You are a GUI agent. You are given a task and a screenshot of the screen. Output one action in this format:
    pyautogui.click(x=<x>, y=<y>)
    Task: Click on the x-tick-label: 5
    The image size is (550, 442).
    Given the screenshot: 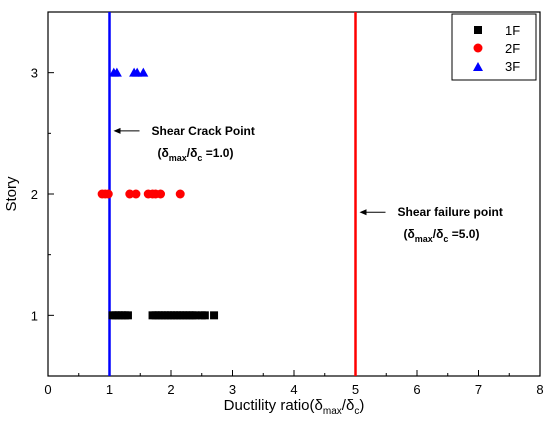 What is the action you would take?
    pyautogui.click(x=355, y=389)
    